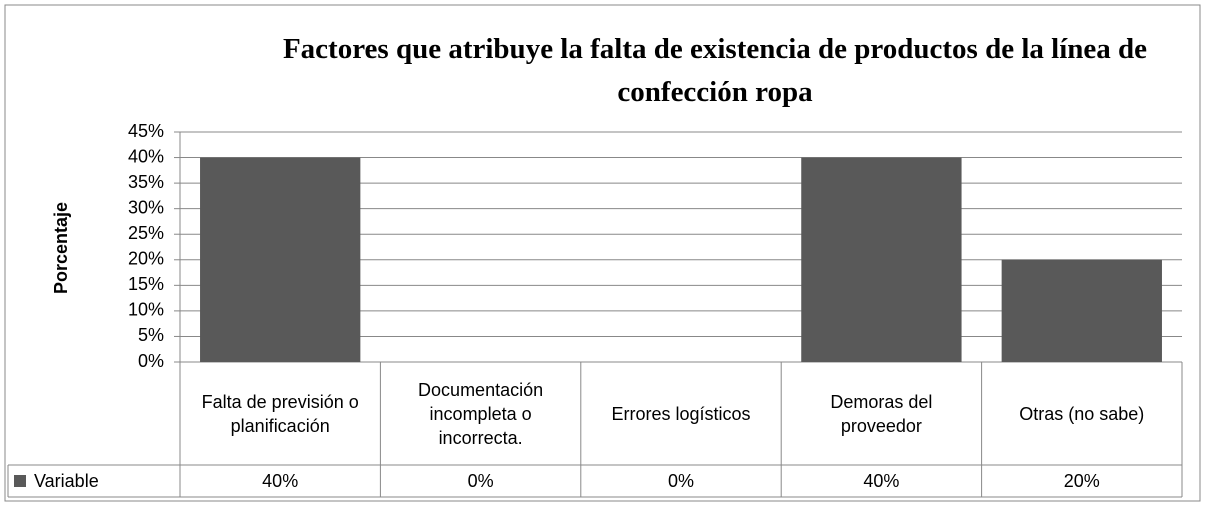 Image resolution: width=1208 pixels, height=506 pixels. Describe the element at coordinates (146, 156) in the screenshot. I see `y-tick-label: 40%` at that location.